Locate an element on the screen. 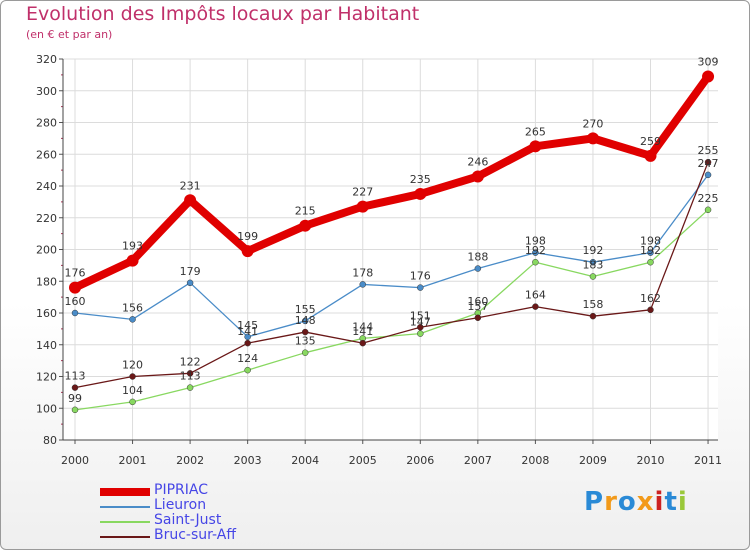  data-label: 179 is located at coordinates (190, 271).